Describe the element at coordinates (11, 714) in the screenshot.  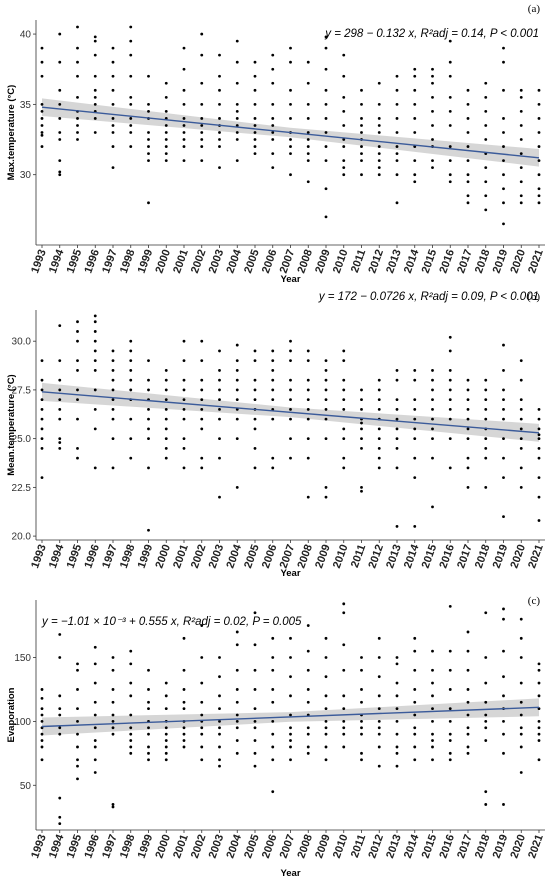
I see `y-axis-label: Evaporation` at that location.